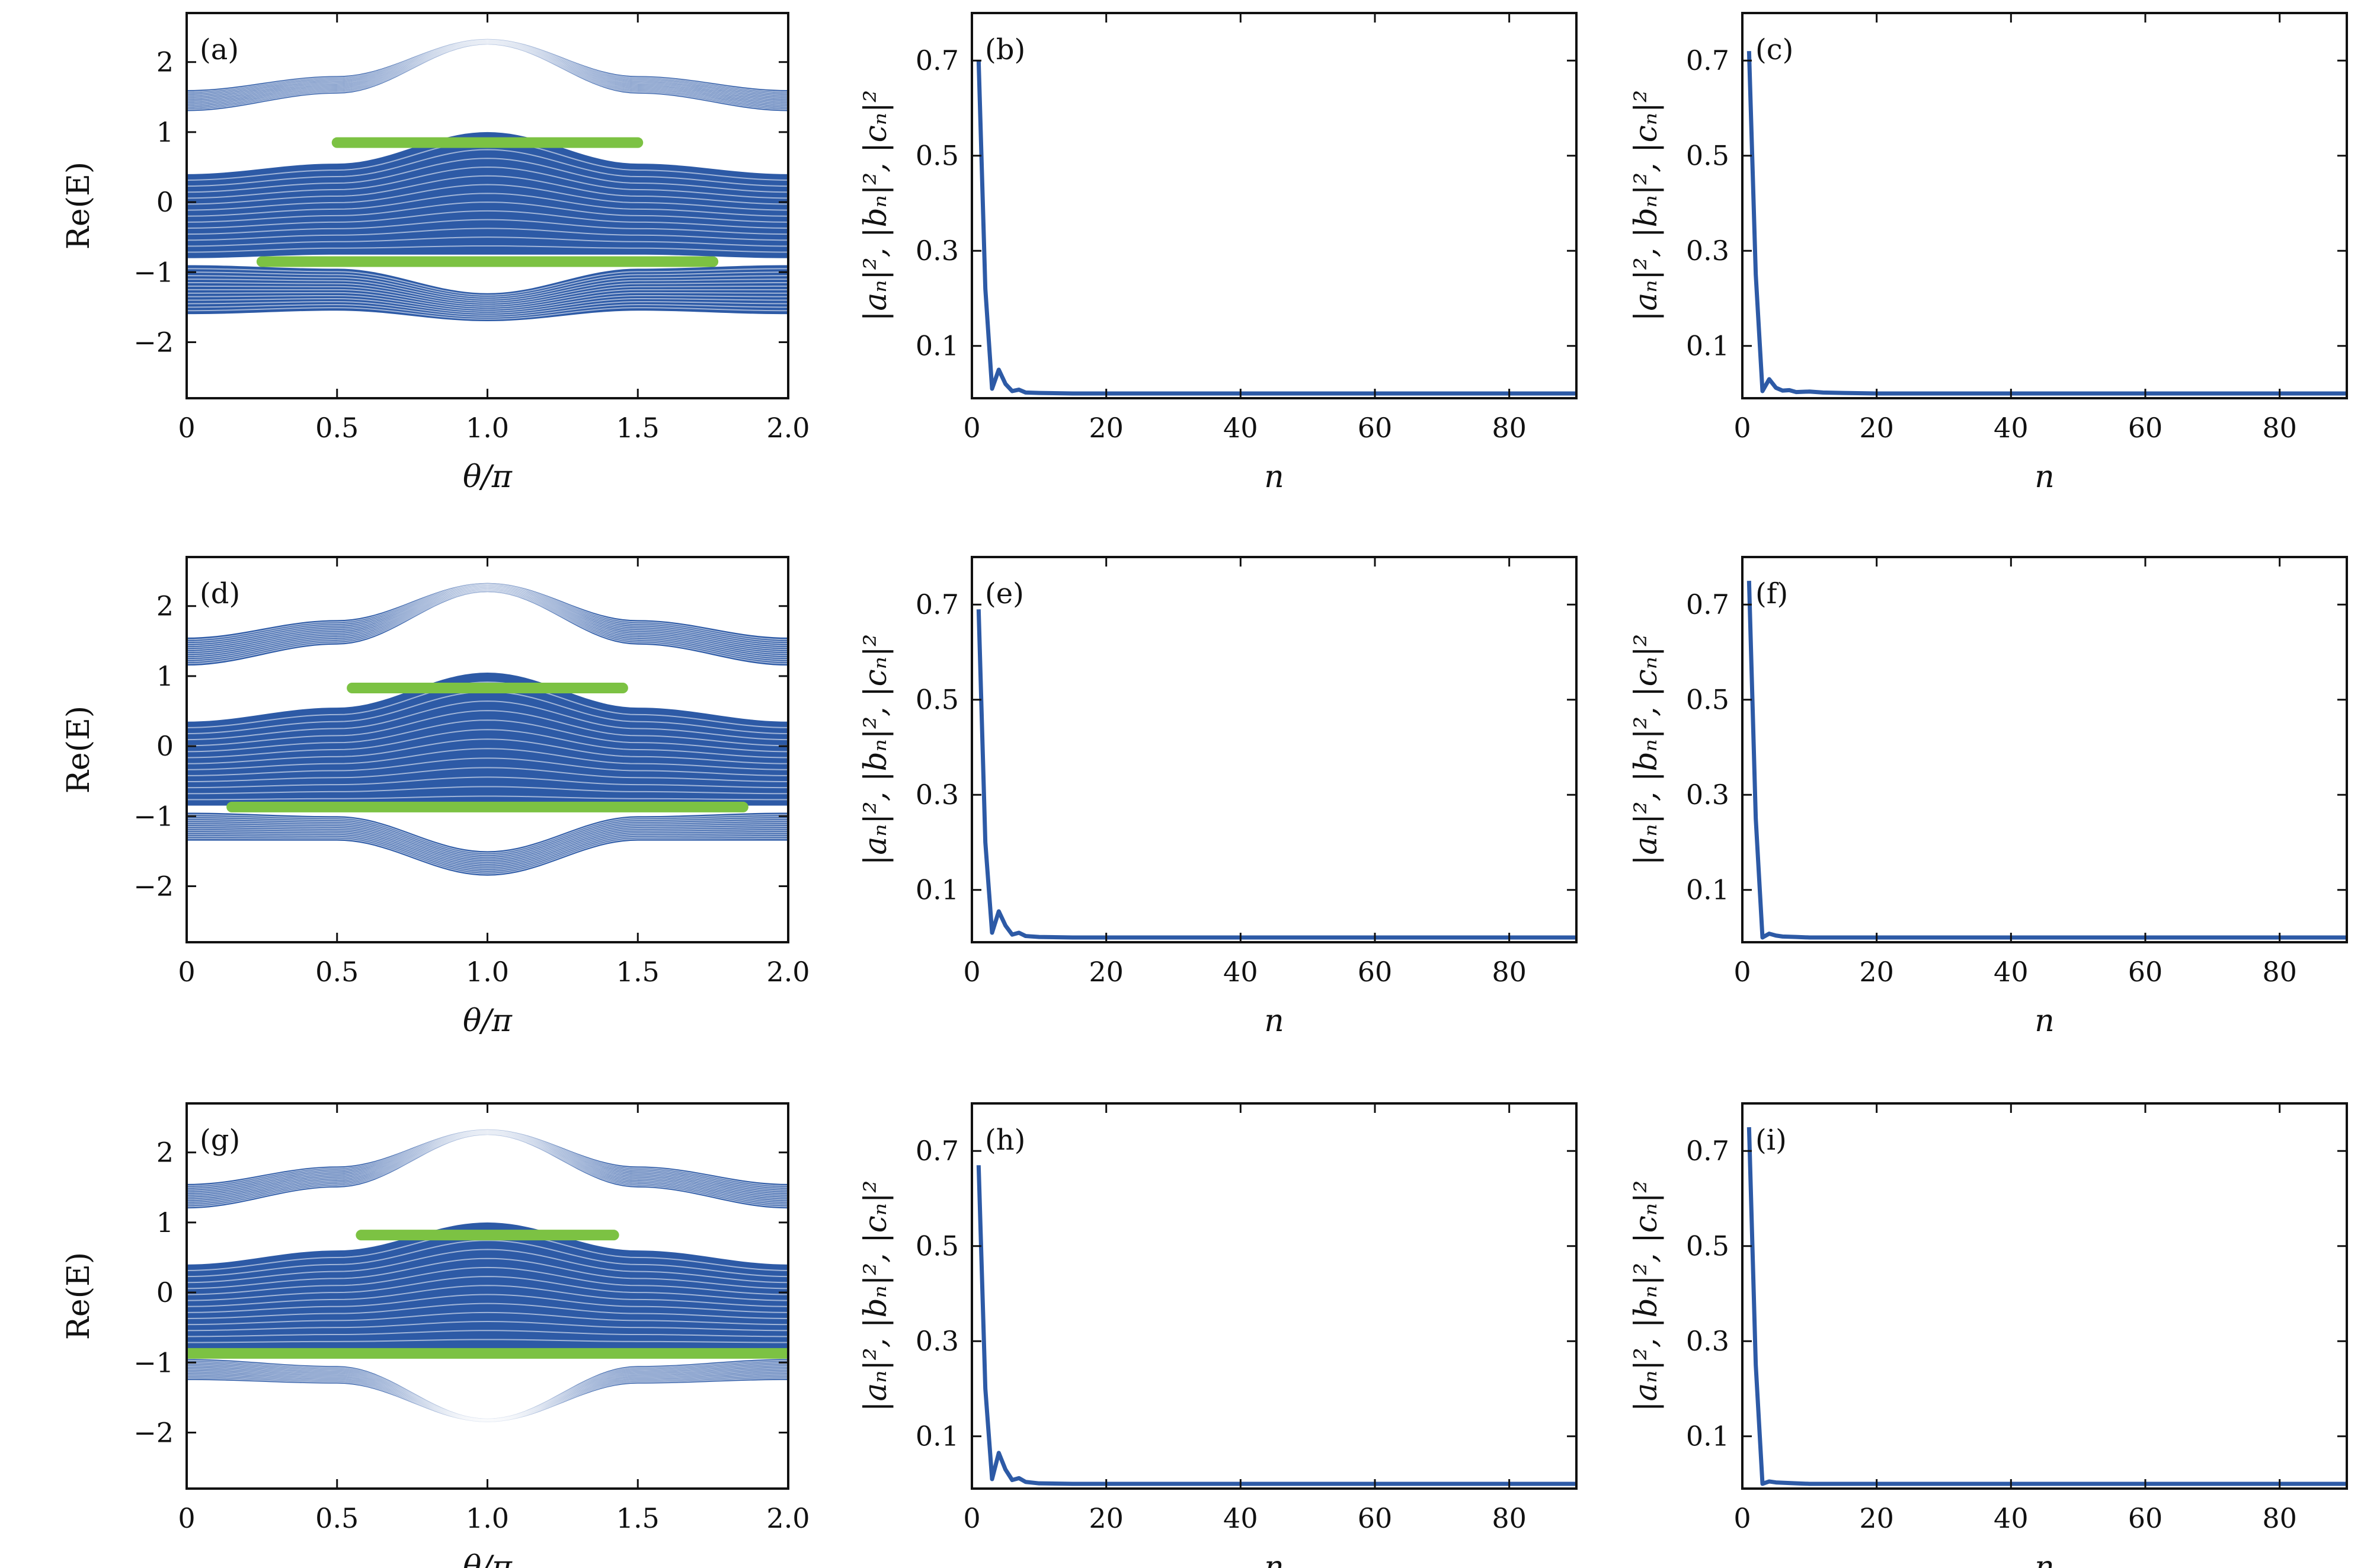  I want to click on panel-label: (a), so click(219, 49).